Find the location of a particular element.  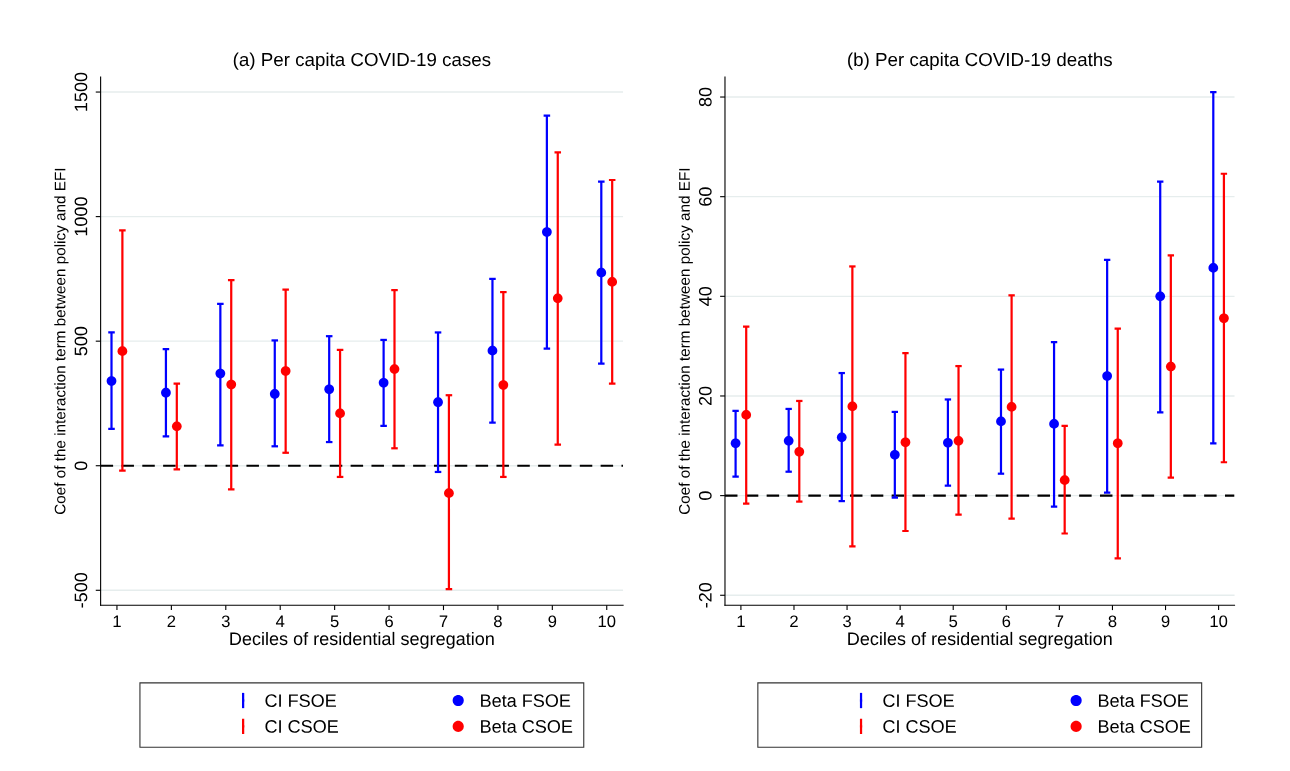

y-tick-label: 60 is located at coordinates (705, 196).